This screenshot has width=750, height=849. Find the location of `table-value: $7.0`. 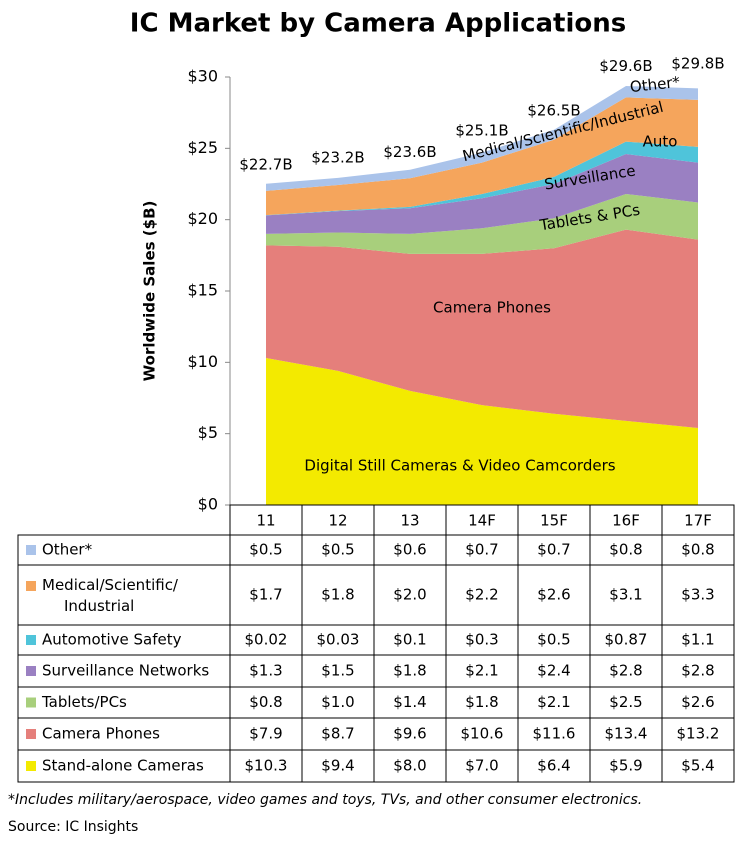

table-value: $7.0 is located at coordinates (481, 766).